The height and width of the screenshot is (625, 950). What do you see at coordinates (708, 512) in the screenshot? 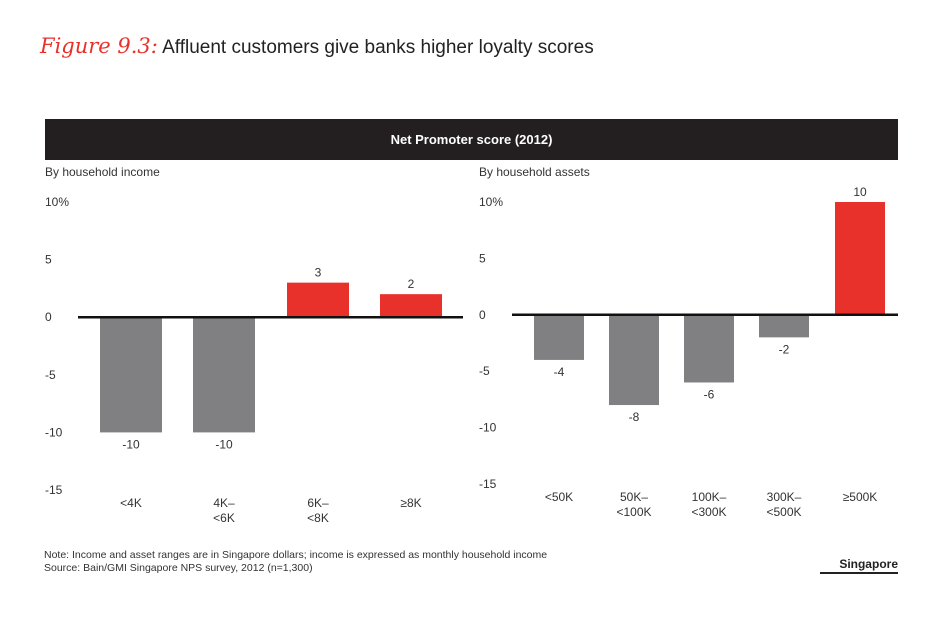
I see `category-label: <300K` at bounding box center [708, 512].